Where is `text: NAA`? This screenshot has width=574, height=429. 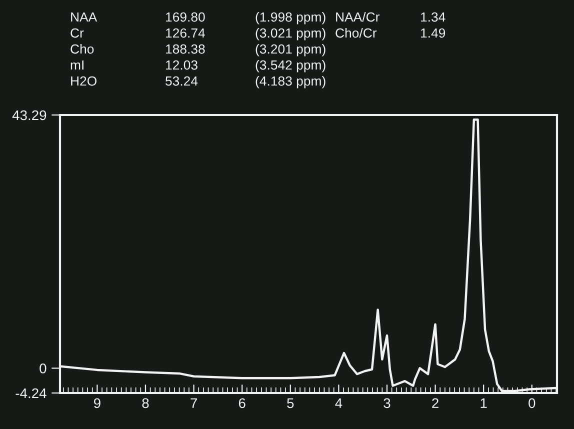 text: NAA is located at coordinates (84, 17).